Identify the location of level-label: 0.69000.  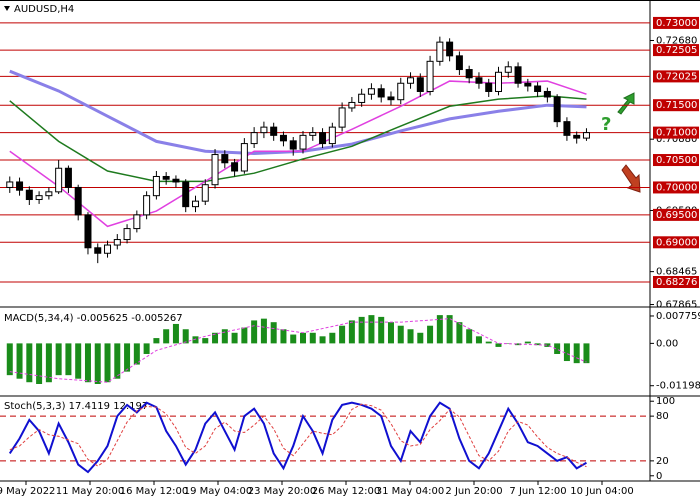
(676, 242).